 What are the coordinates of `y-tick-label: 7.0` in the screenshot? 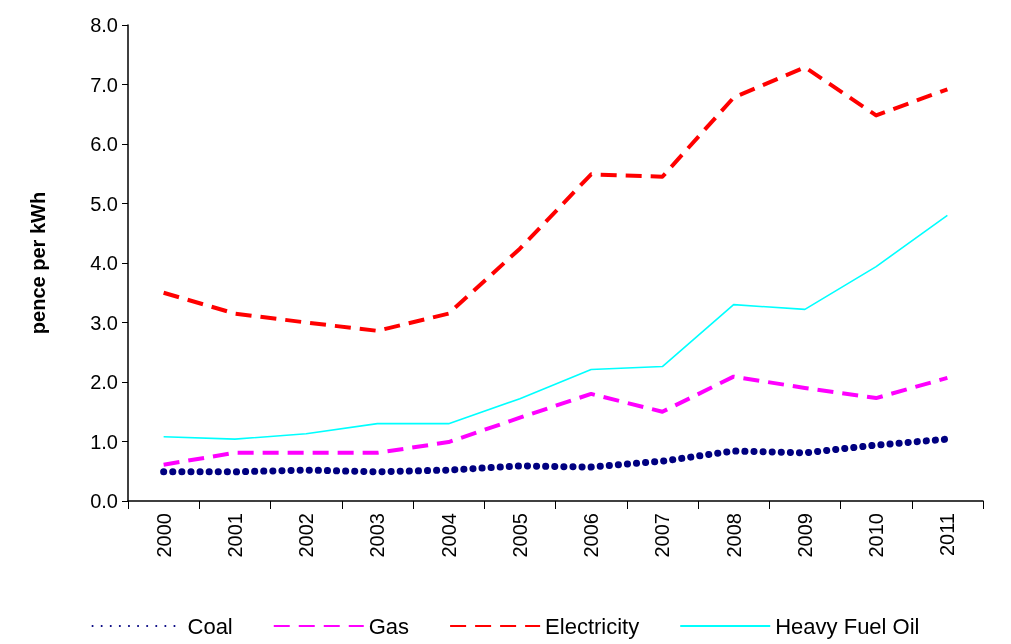 It's located at (104, 84).